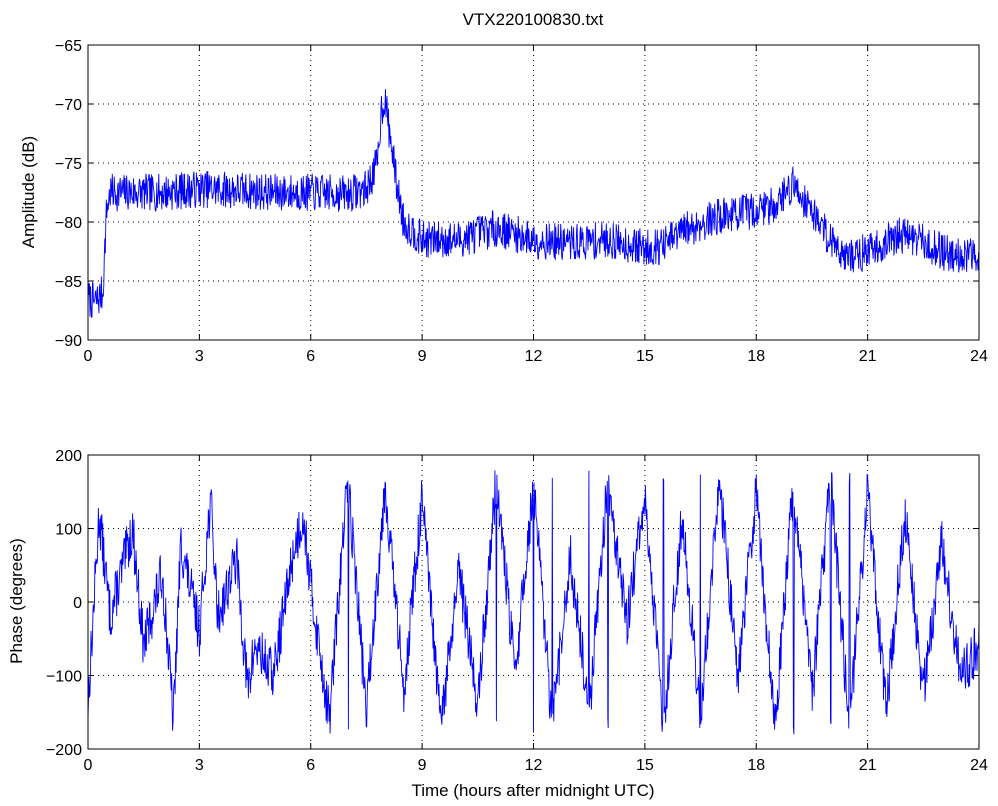 Image resolution: width=998 pixels, height=806 pixels. Describe the element at coordinates (310, 765) in the screenshot. I see `phase-x-tick-label: 6` at that location.